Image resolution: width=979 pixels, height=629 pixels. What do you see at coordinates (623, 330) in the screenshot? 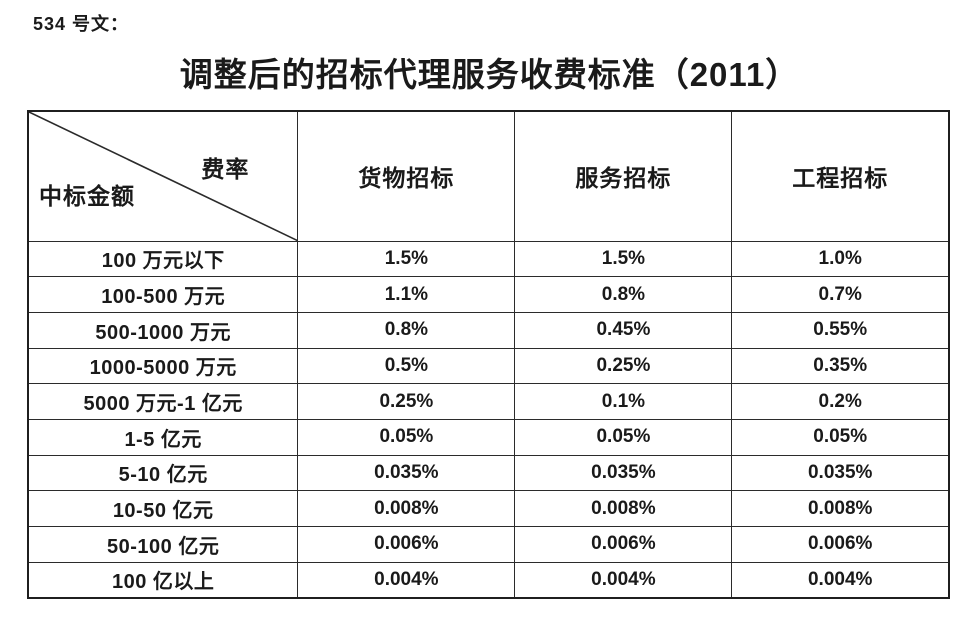
I see `rate-value-services: 0.45%` at bounding box center [623, 330].